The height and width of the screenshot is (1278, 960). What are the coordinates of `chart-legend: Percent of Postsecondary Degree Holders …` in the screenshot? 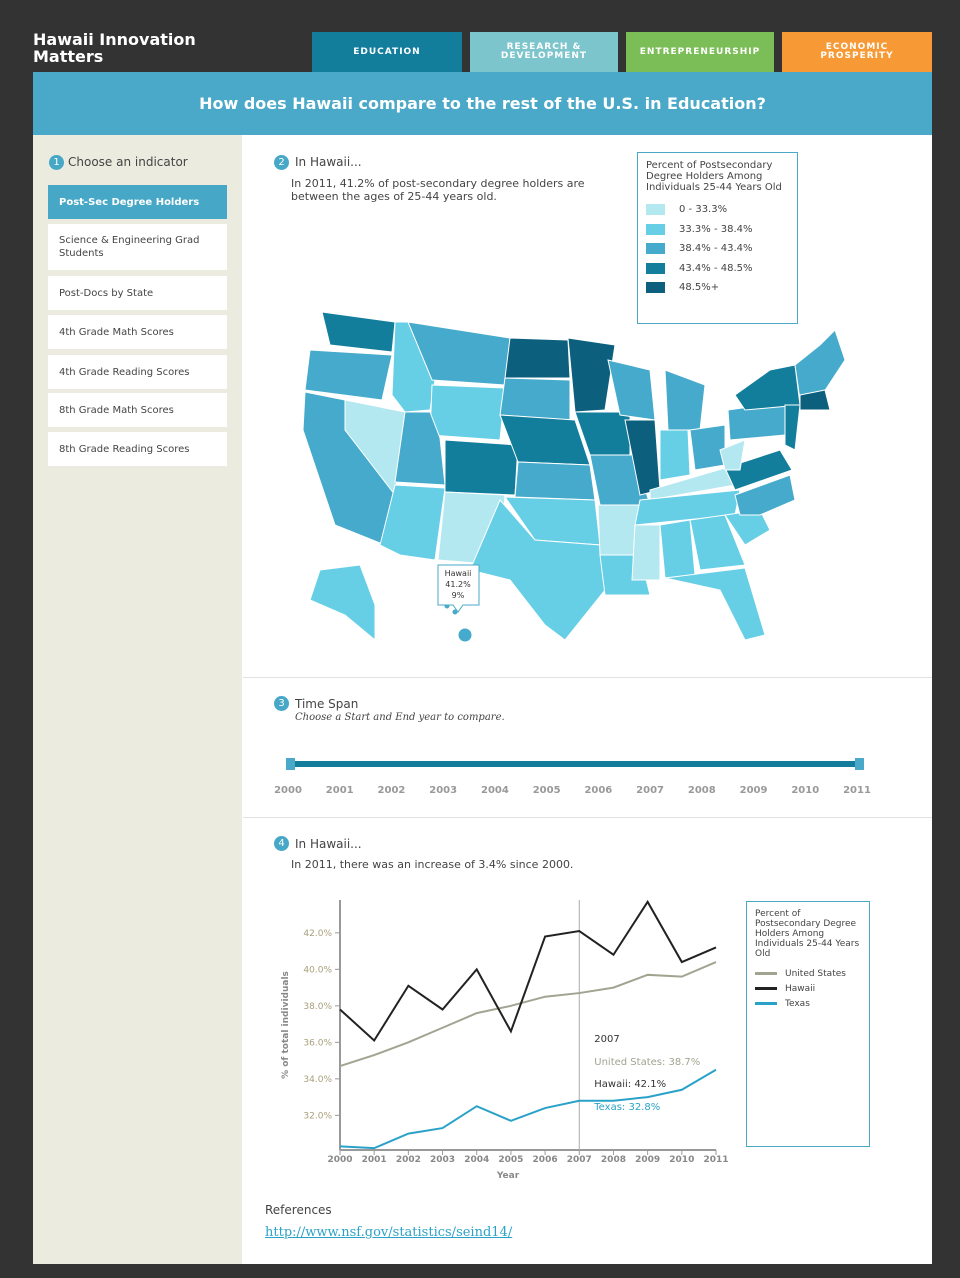 It's located at (808, 1024).